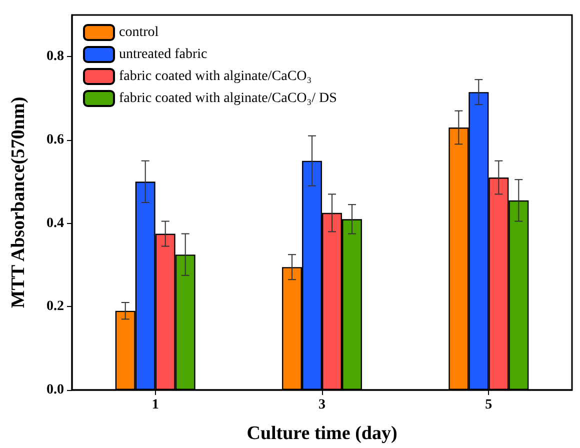 The width and height of the screenshot is (580, 448). What do you see at coordinates (215, 76) in the screenshot?
I see `legend-label: fabric coated with alginate/CaCO₃` at bounding box center [215, 76].